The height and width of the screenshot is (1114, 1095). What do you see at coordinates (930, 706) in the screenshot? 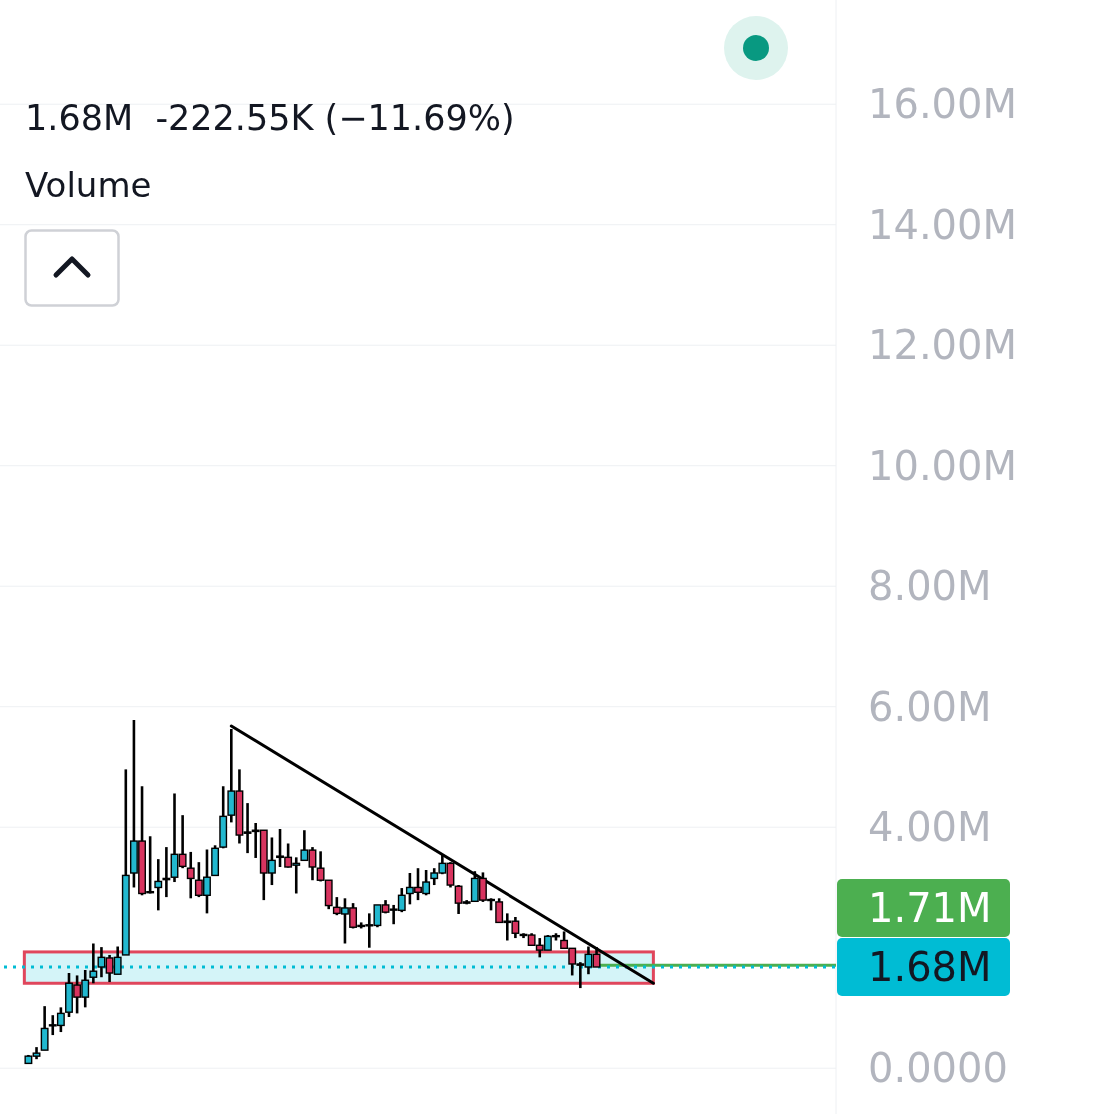
I see `y-tick-label: 6.00M` at bounding box center [930, 706].